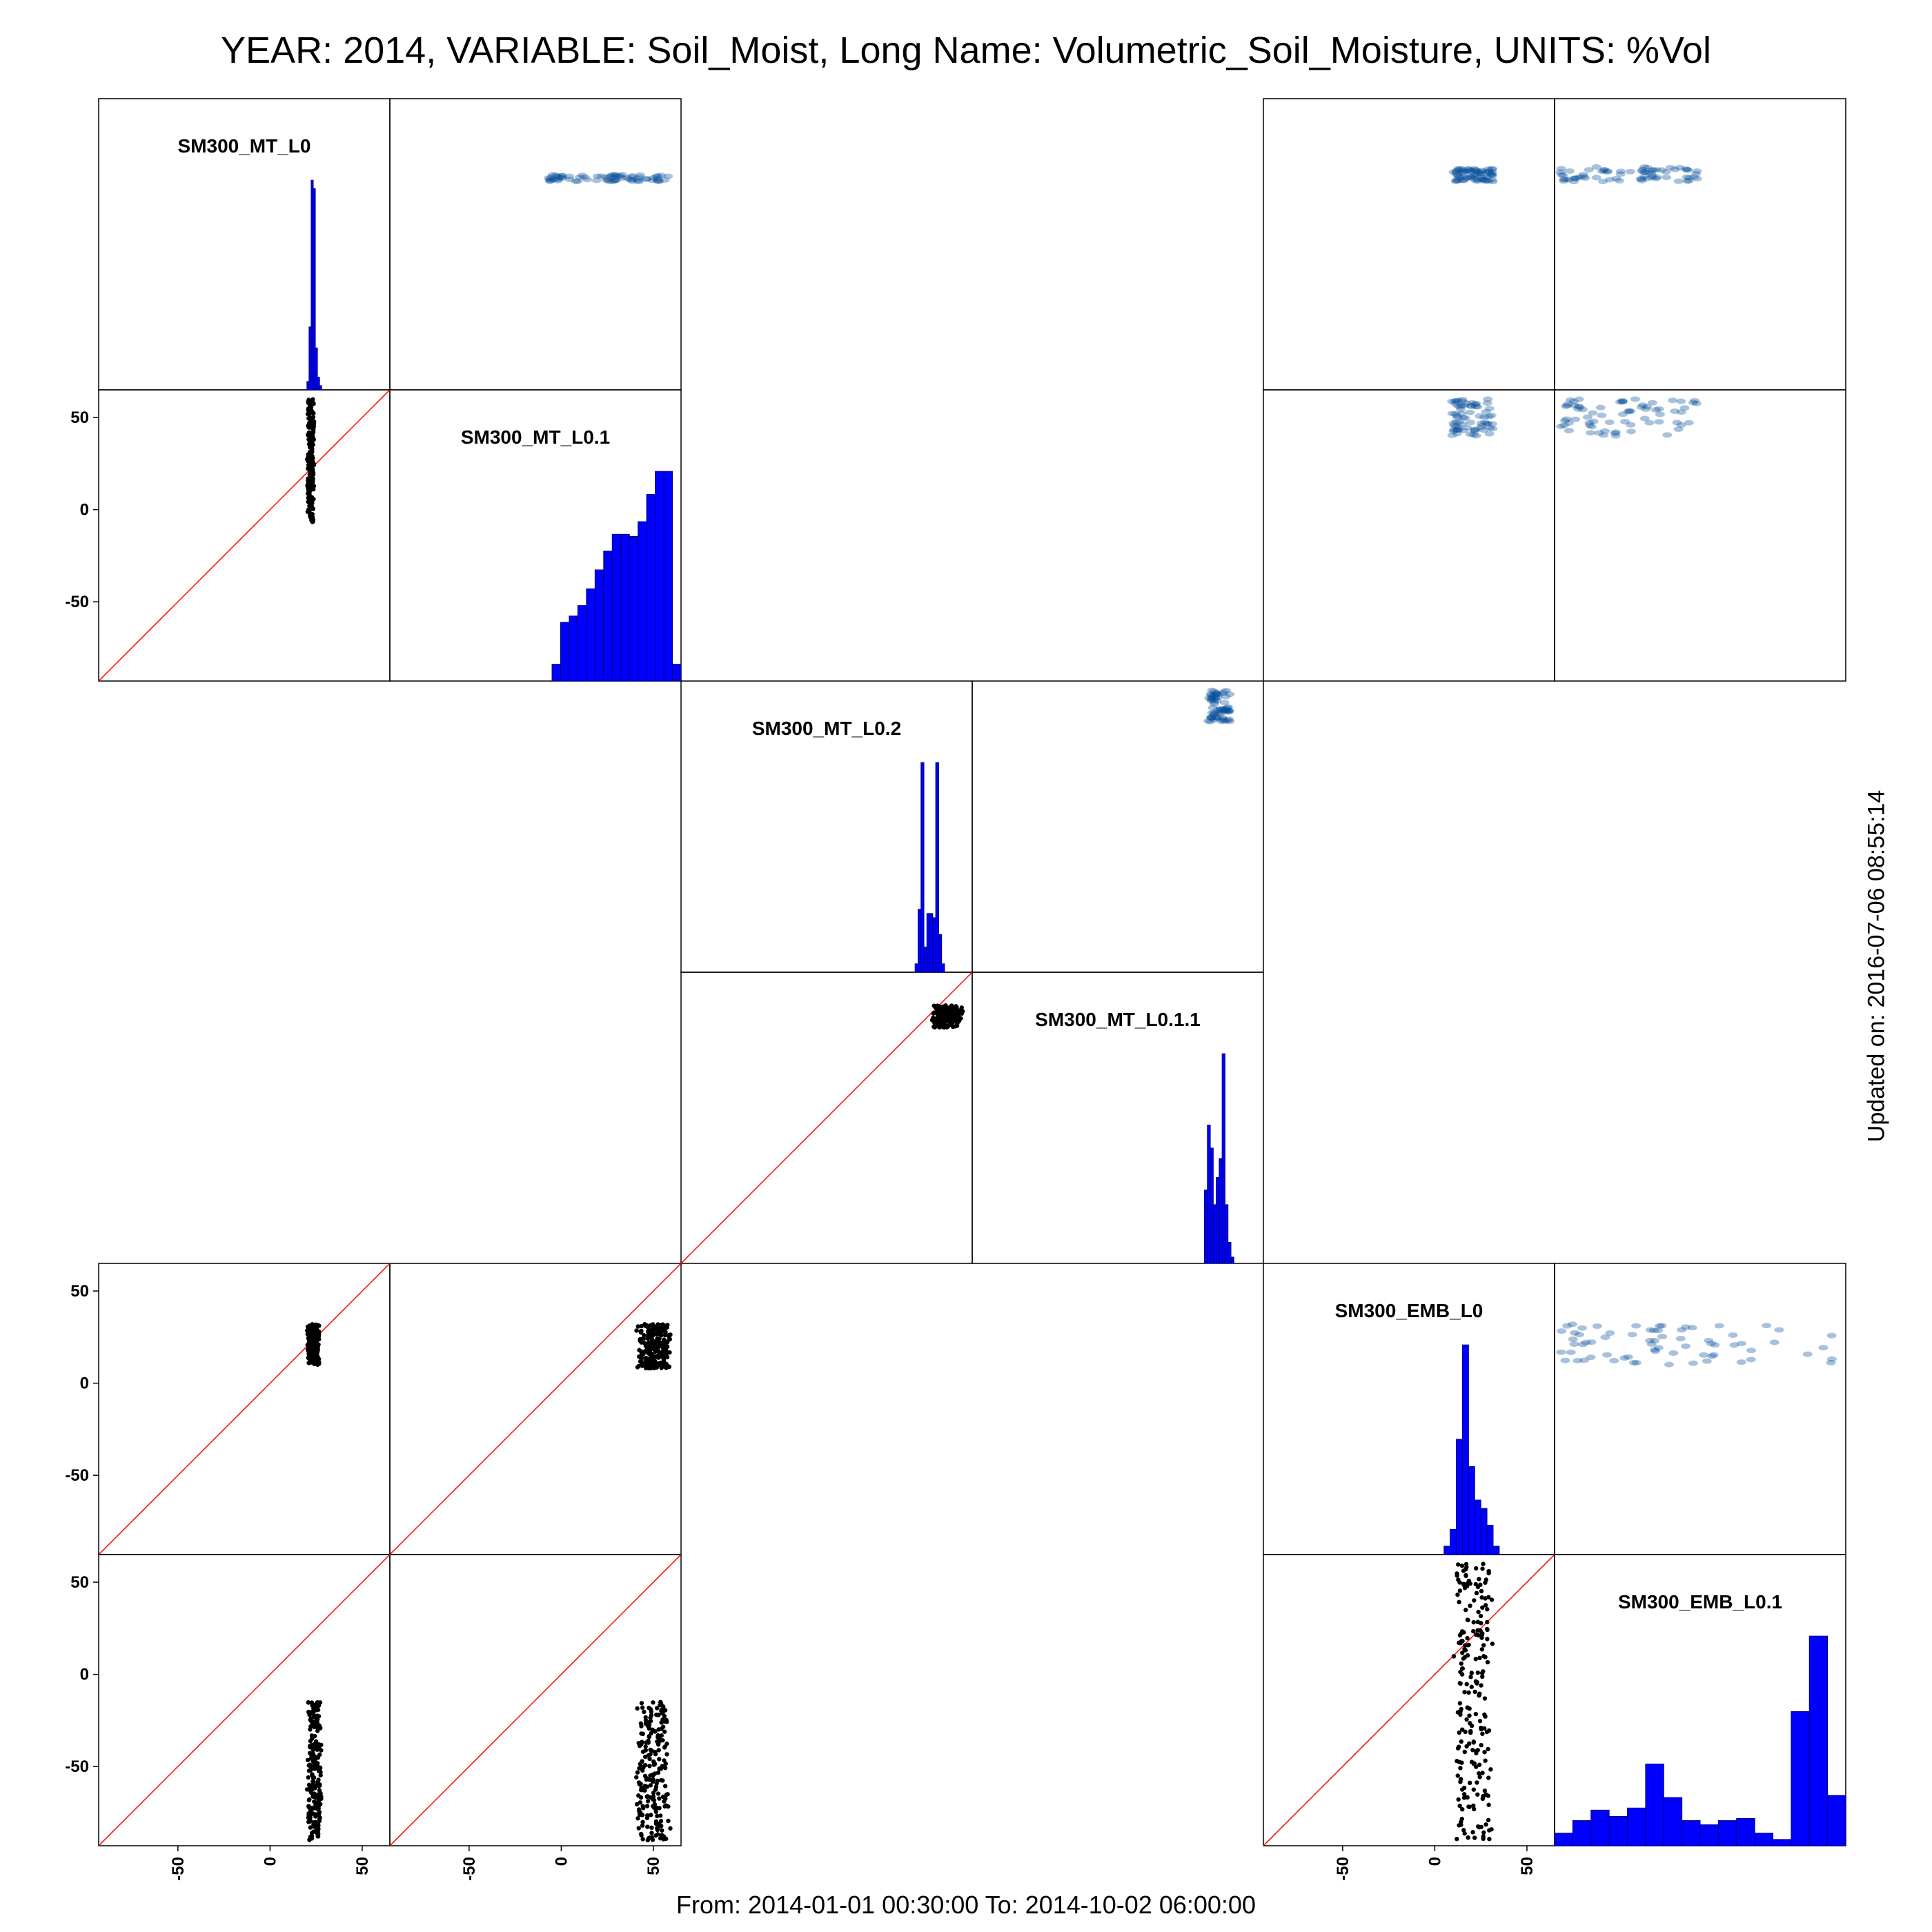  I want to click on y-tick-label: 50, so click(79, 1582).